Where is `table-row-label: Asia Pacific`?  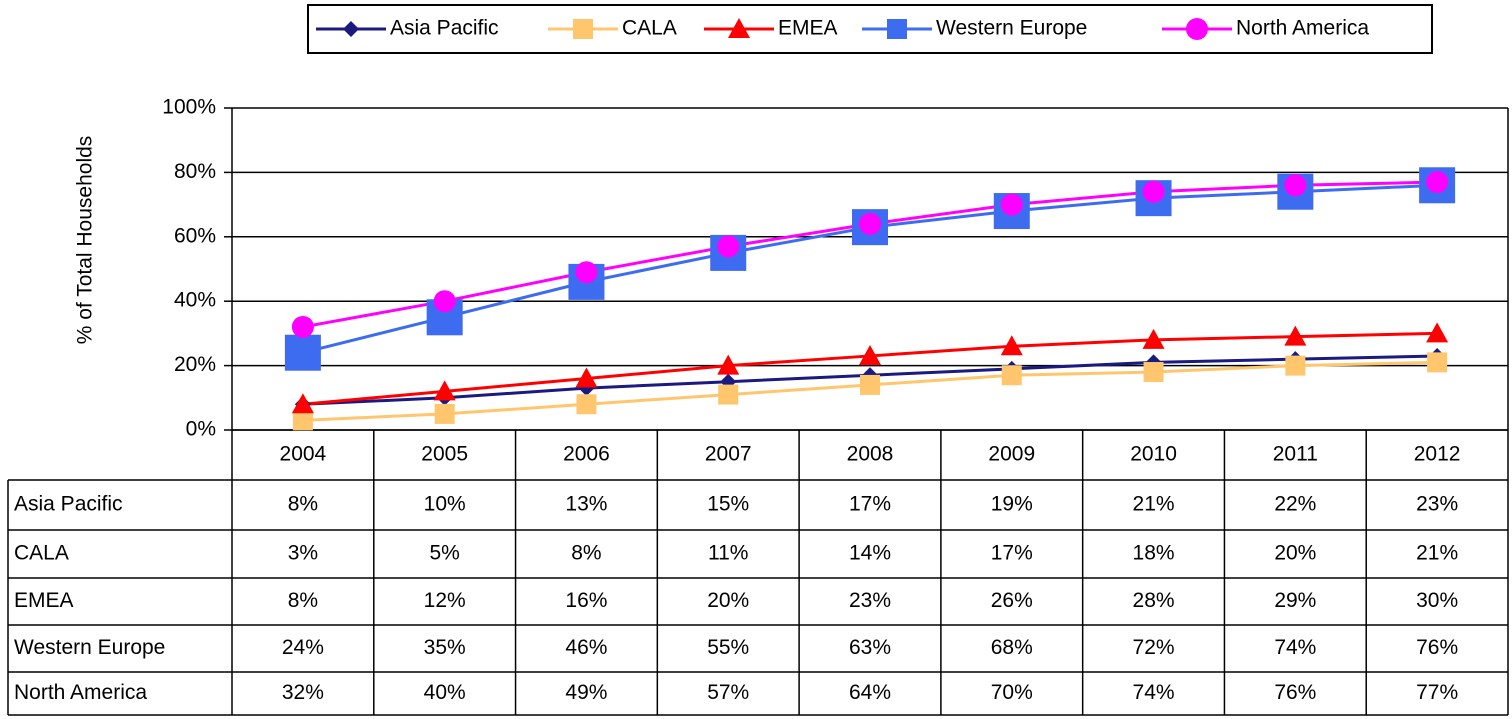
table-row-label: Asia Pacific is located at coordinates (68, 504).